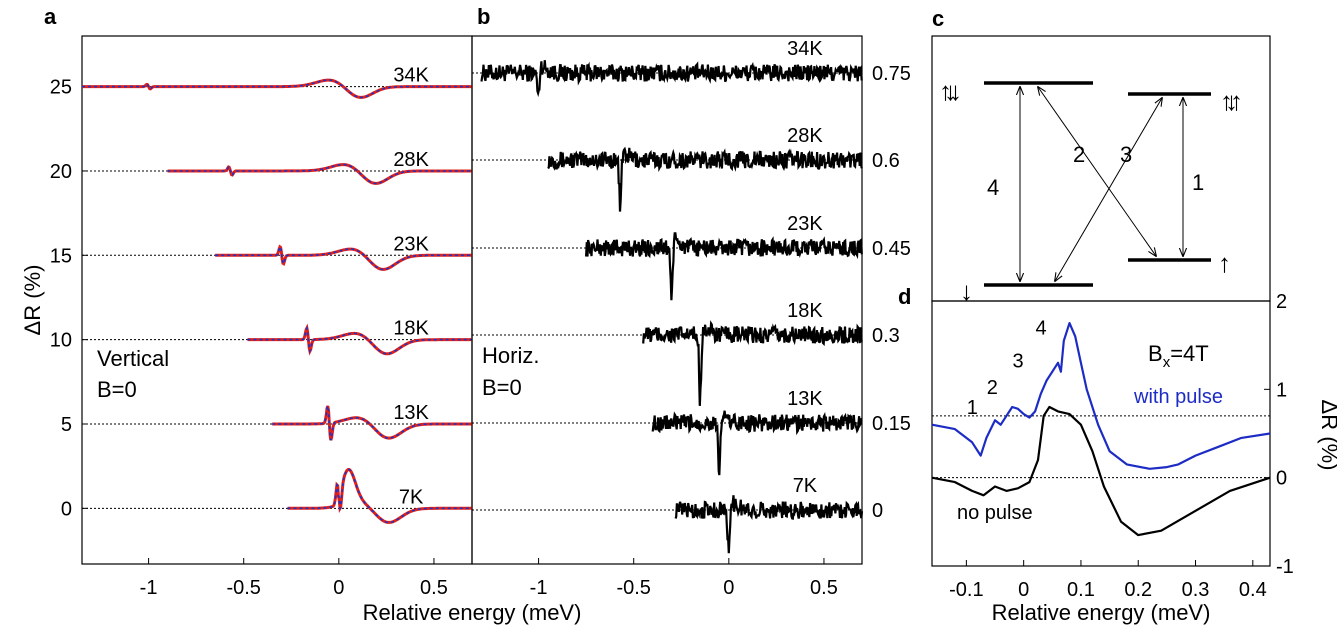 Image resolution: width=1337 pixels, height=641 pixels. I want to click on xtick-label-b: 0.5, so click(824, 588).